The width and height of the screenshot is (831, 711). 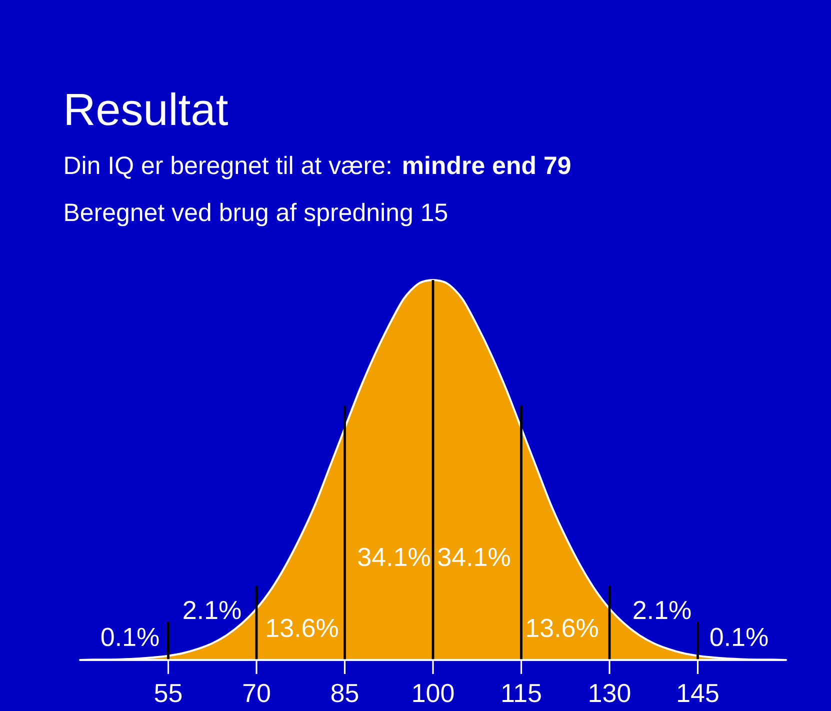 I want to click on x-tick-label: 145, so click(x=698, y=693).